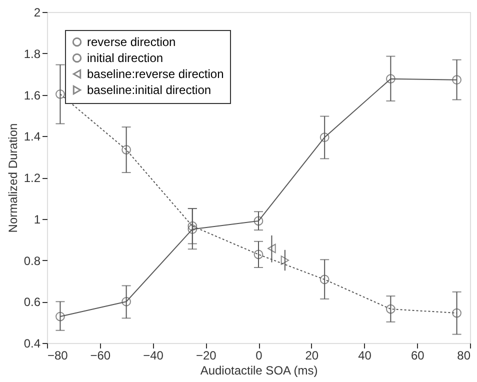  Describe the element at coordinates (32, 137) in the screenshot. I see `y-tick-label: 1.4` at that location.